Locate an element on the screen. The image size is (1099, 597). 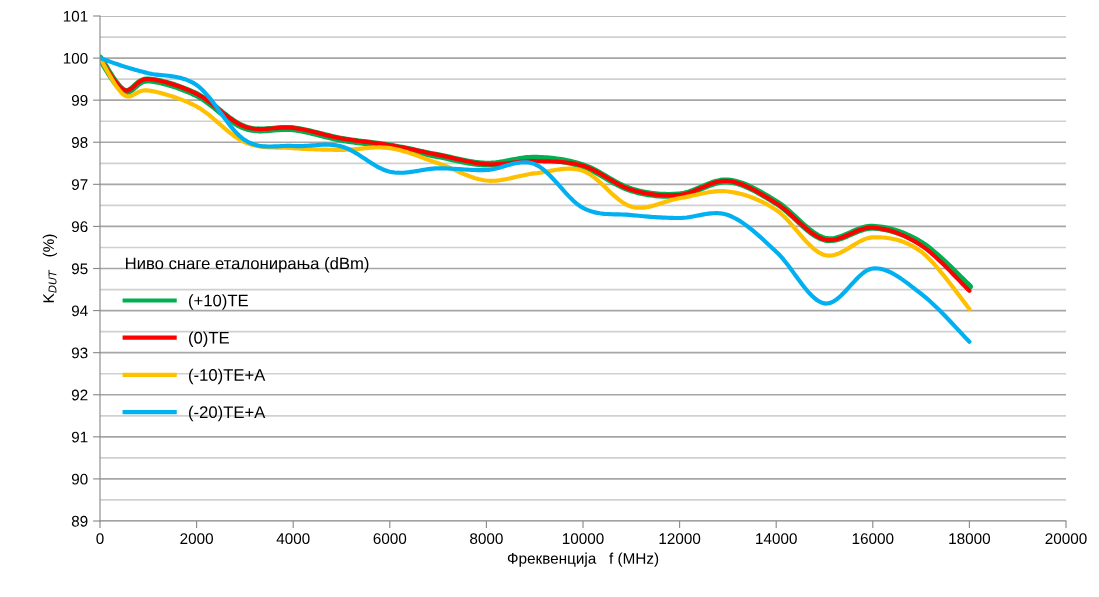
text: K$_{DUT}$ (%) is located at coordinates (50, 268).